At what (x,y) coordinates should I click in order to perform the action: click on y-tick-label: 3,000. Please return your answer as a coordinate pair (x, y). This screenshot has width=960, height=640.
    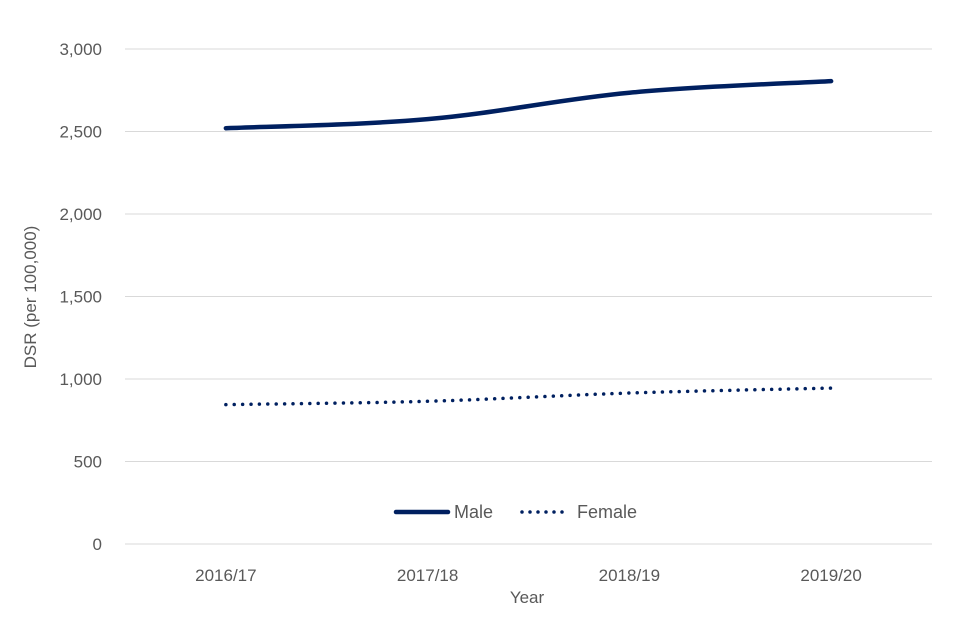
    Looking at the image, I should click on (80, 49).